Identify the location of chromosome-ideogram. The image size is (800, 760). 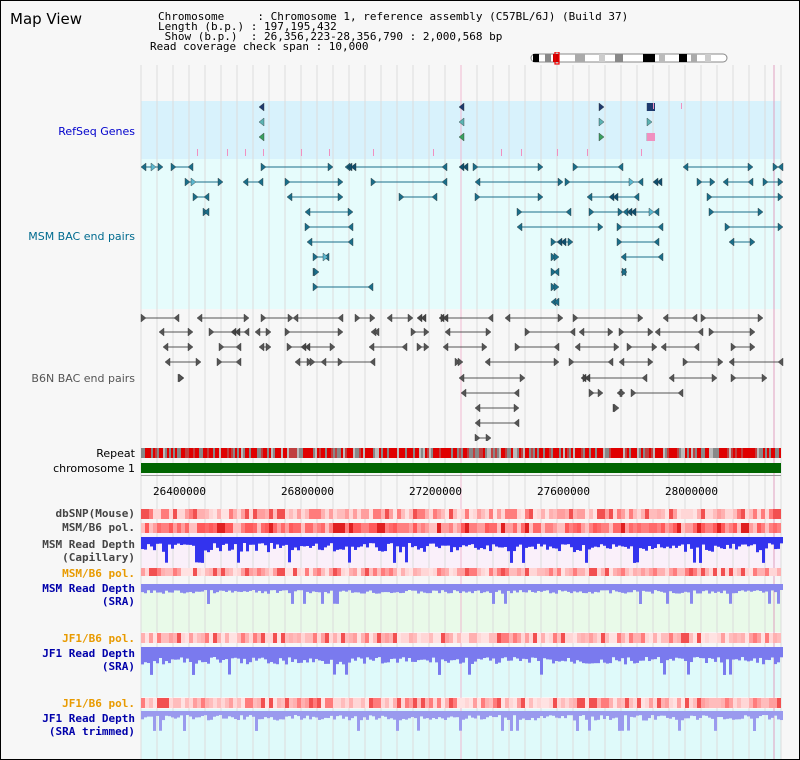
(630, 59).